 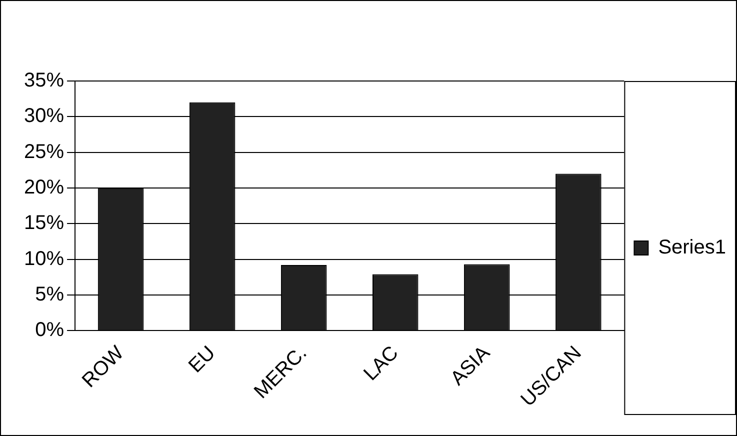 What do you see at coordinates (49, 294) in the screenshot?
I see `y-tick-label: 5%` at bounding box center [49, 294].